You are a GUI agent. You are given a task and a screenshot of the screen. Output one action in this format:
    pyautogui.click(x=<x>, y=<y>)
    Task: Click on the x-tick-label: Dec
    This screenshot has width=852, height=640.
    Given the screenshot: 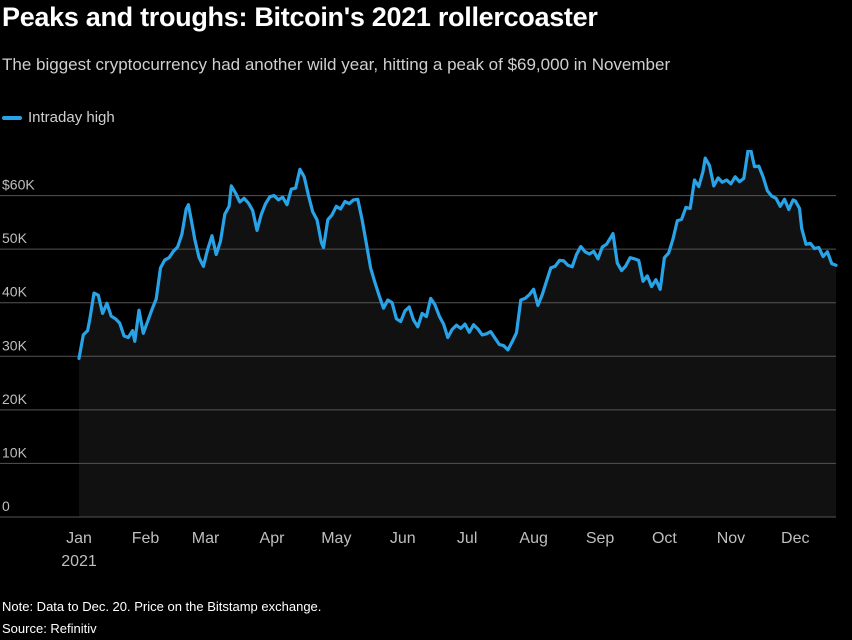 What is the action you would take?
    pyautogui.click(x=795, y=538)
    